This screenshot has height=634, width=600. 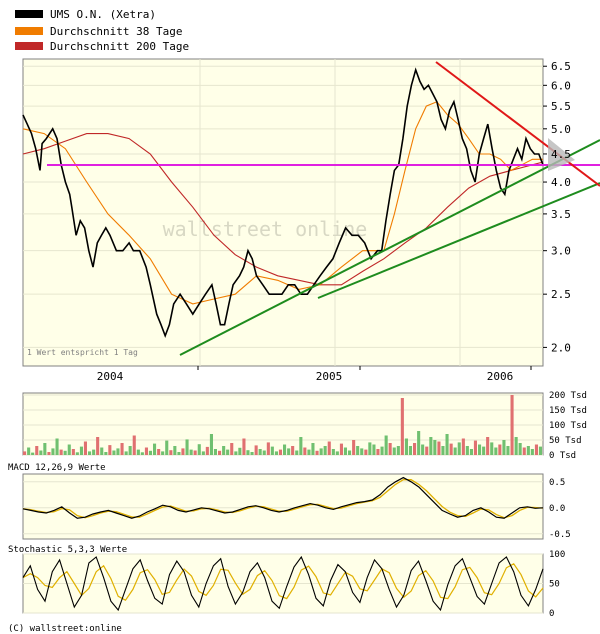 What do you see at coordinates (568, 426) in the screenshot?
I see `volume-y-tick-label: 100 Tsd` at bounding box center [568, 426].